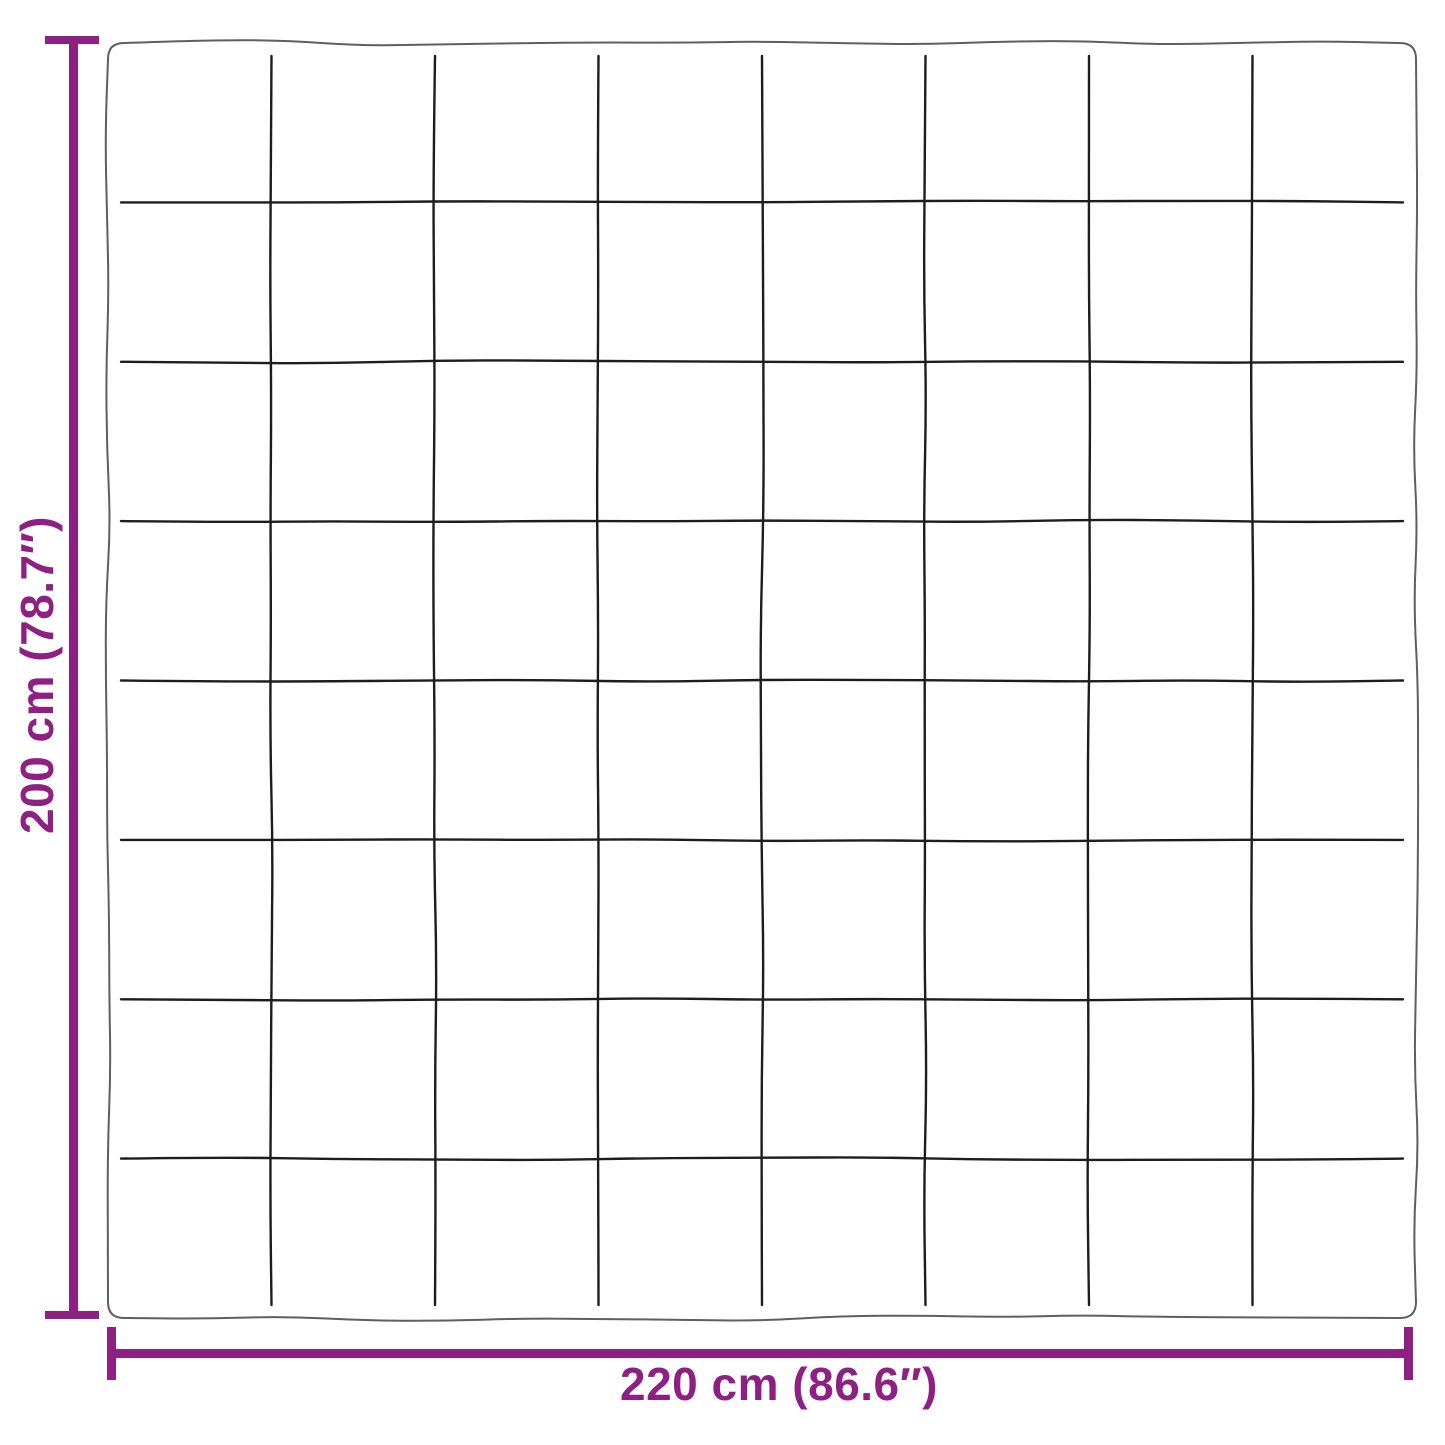 This screenshot has height=1445, width=1445. What do you see at coordinates (762, 1353) in the screenshot?
I see `width-dimension-line` at bounding box center [762, 1353].